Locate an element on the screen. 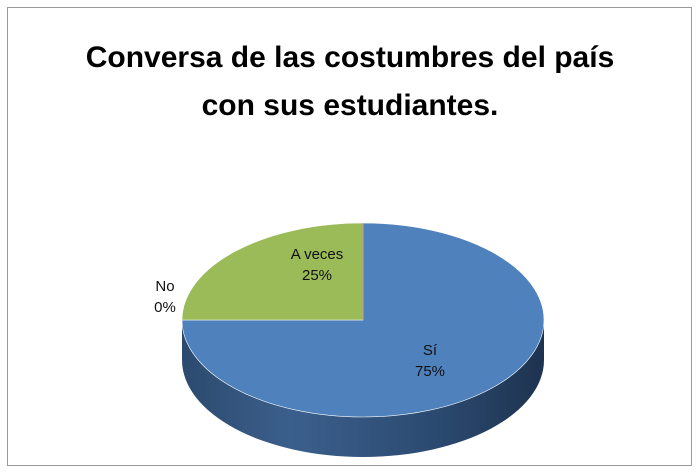  pie-side-wall is located at coordinates (363, 388).